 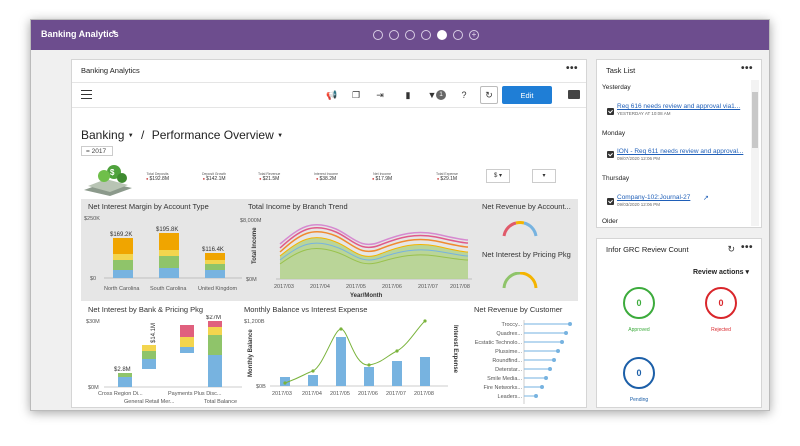 I want to click on income-y-top: $8,000M, so click(x=251, y=221).